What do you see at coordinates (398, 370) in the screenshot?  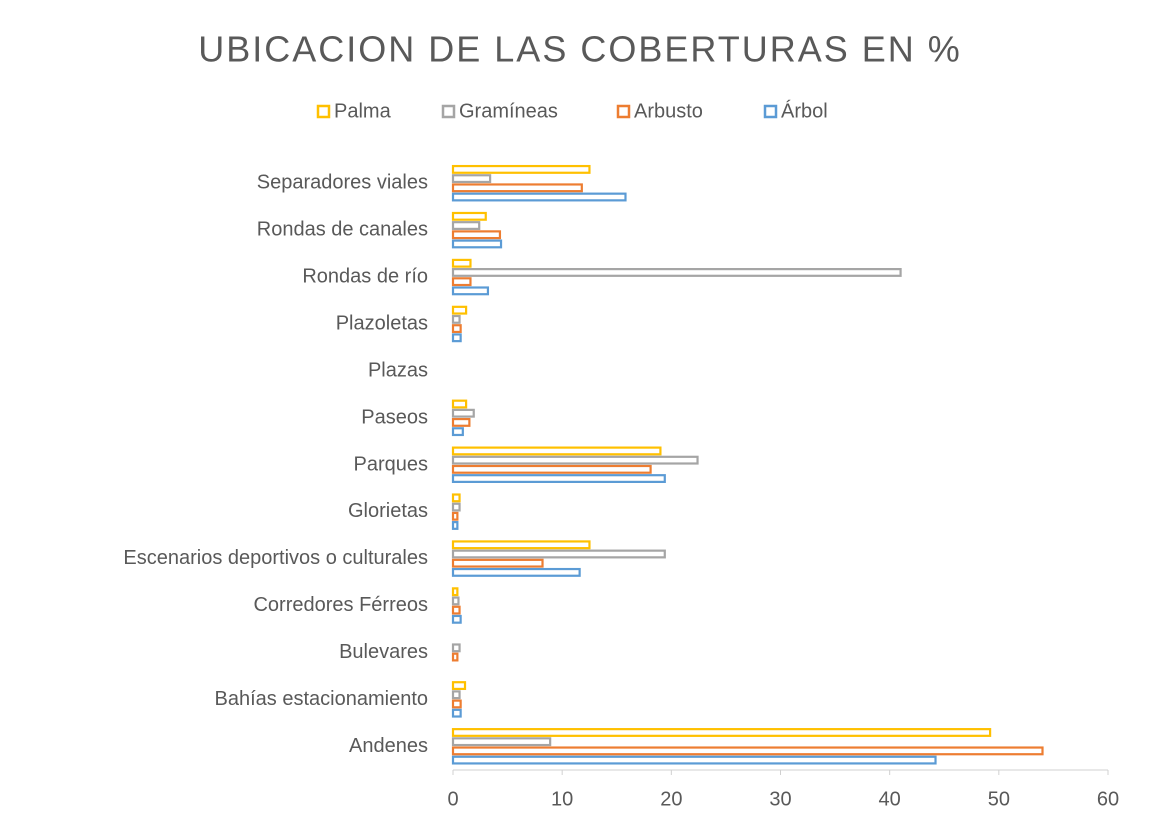 I see `y-tick-label: Plazas` at bounding box center [398, 370].